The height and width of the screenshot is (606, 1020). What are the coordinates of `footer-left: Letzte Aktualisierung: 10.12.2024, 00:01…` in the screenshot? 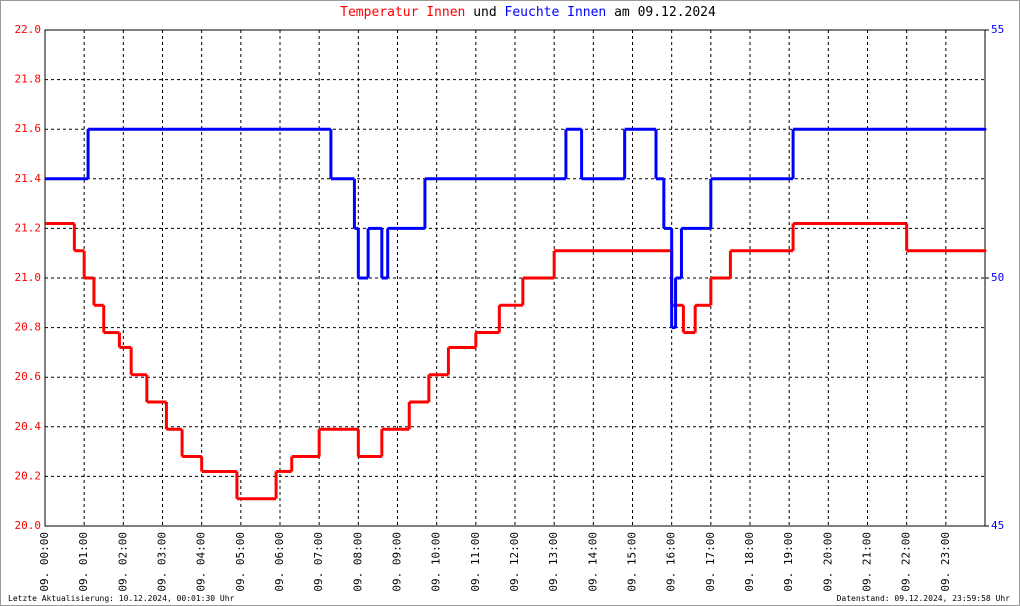 It's located at (121, 598).